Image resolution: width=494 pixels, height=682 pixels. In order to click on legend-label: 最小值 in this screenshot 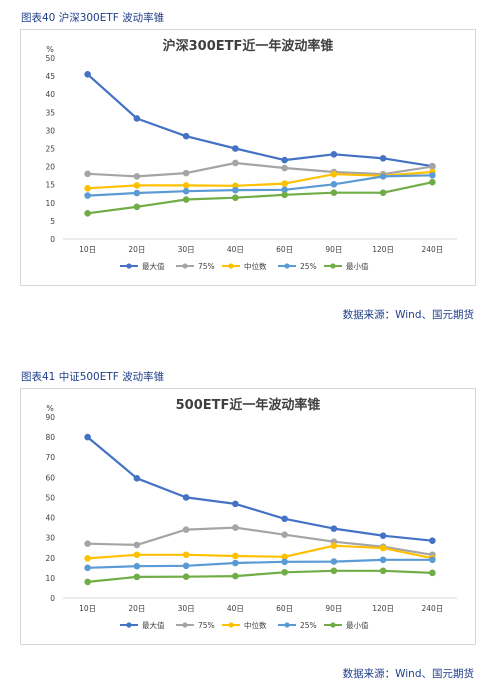, I will do `click(357, 266)`.